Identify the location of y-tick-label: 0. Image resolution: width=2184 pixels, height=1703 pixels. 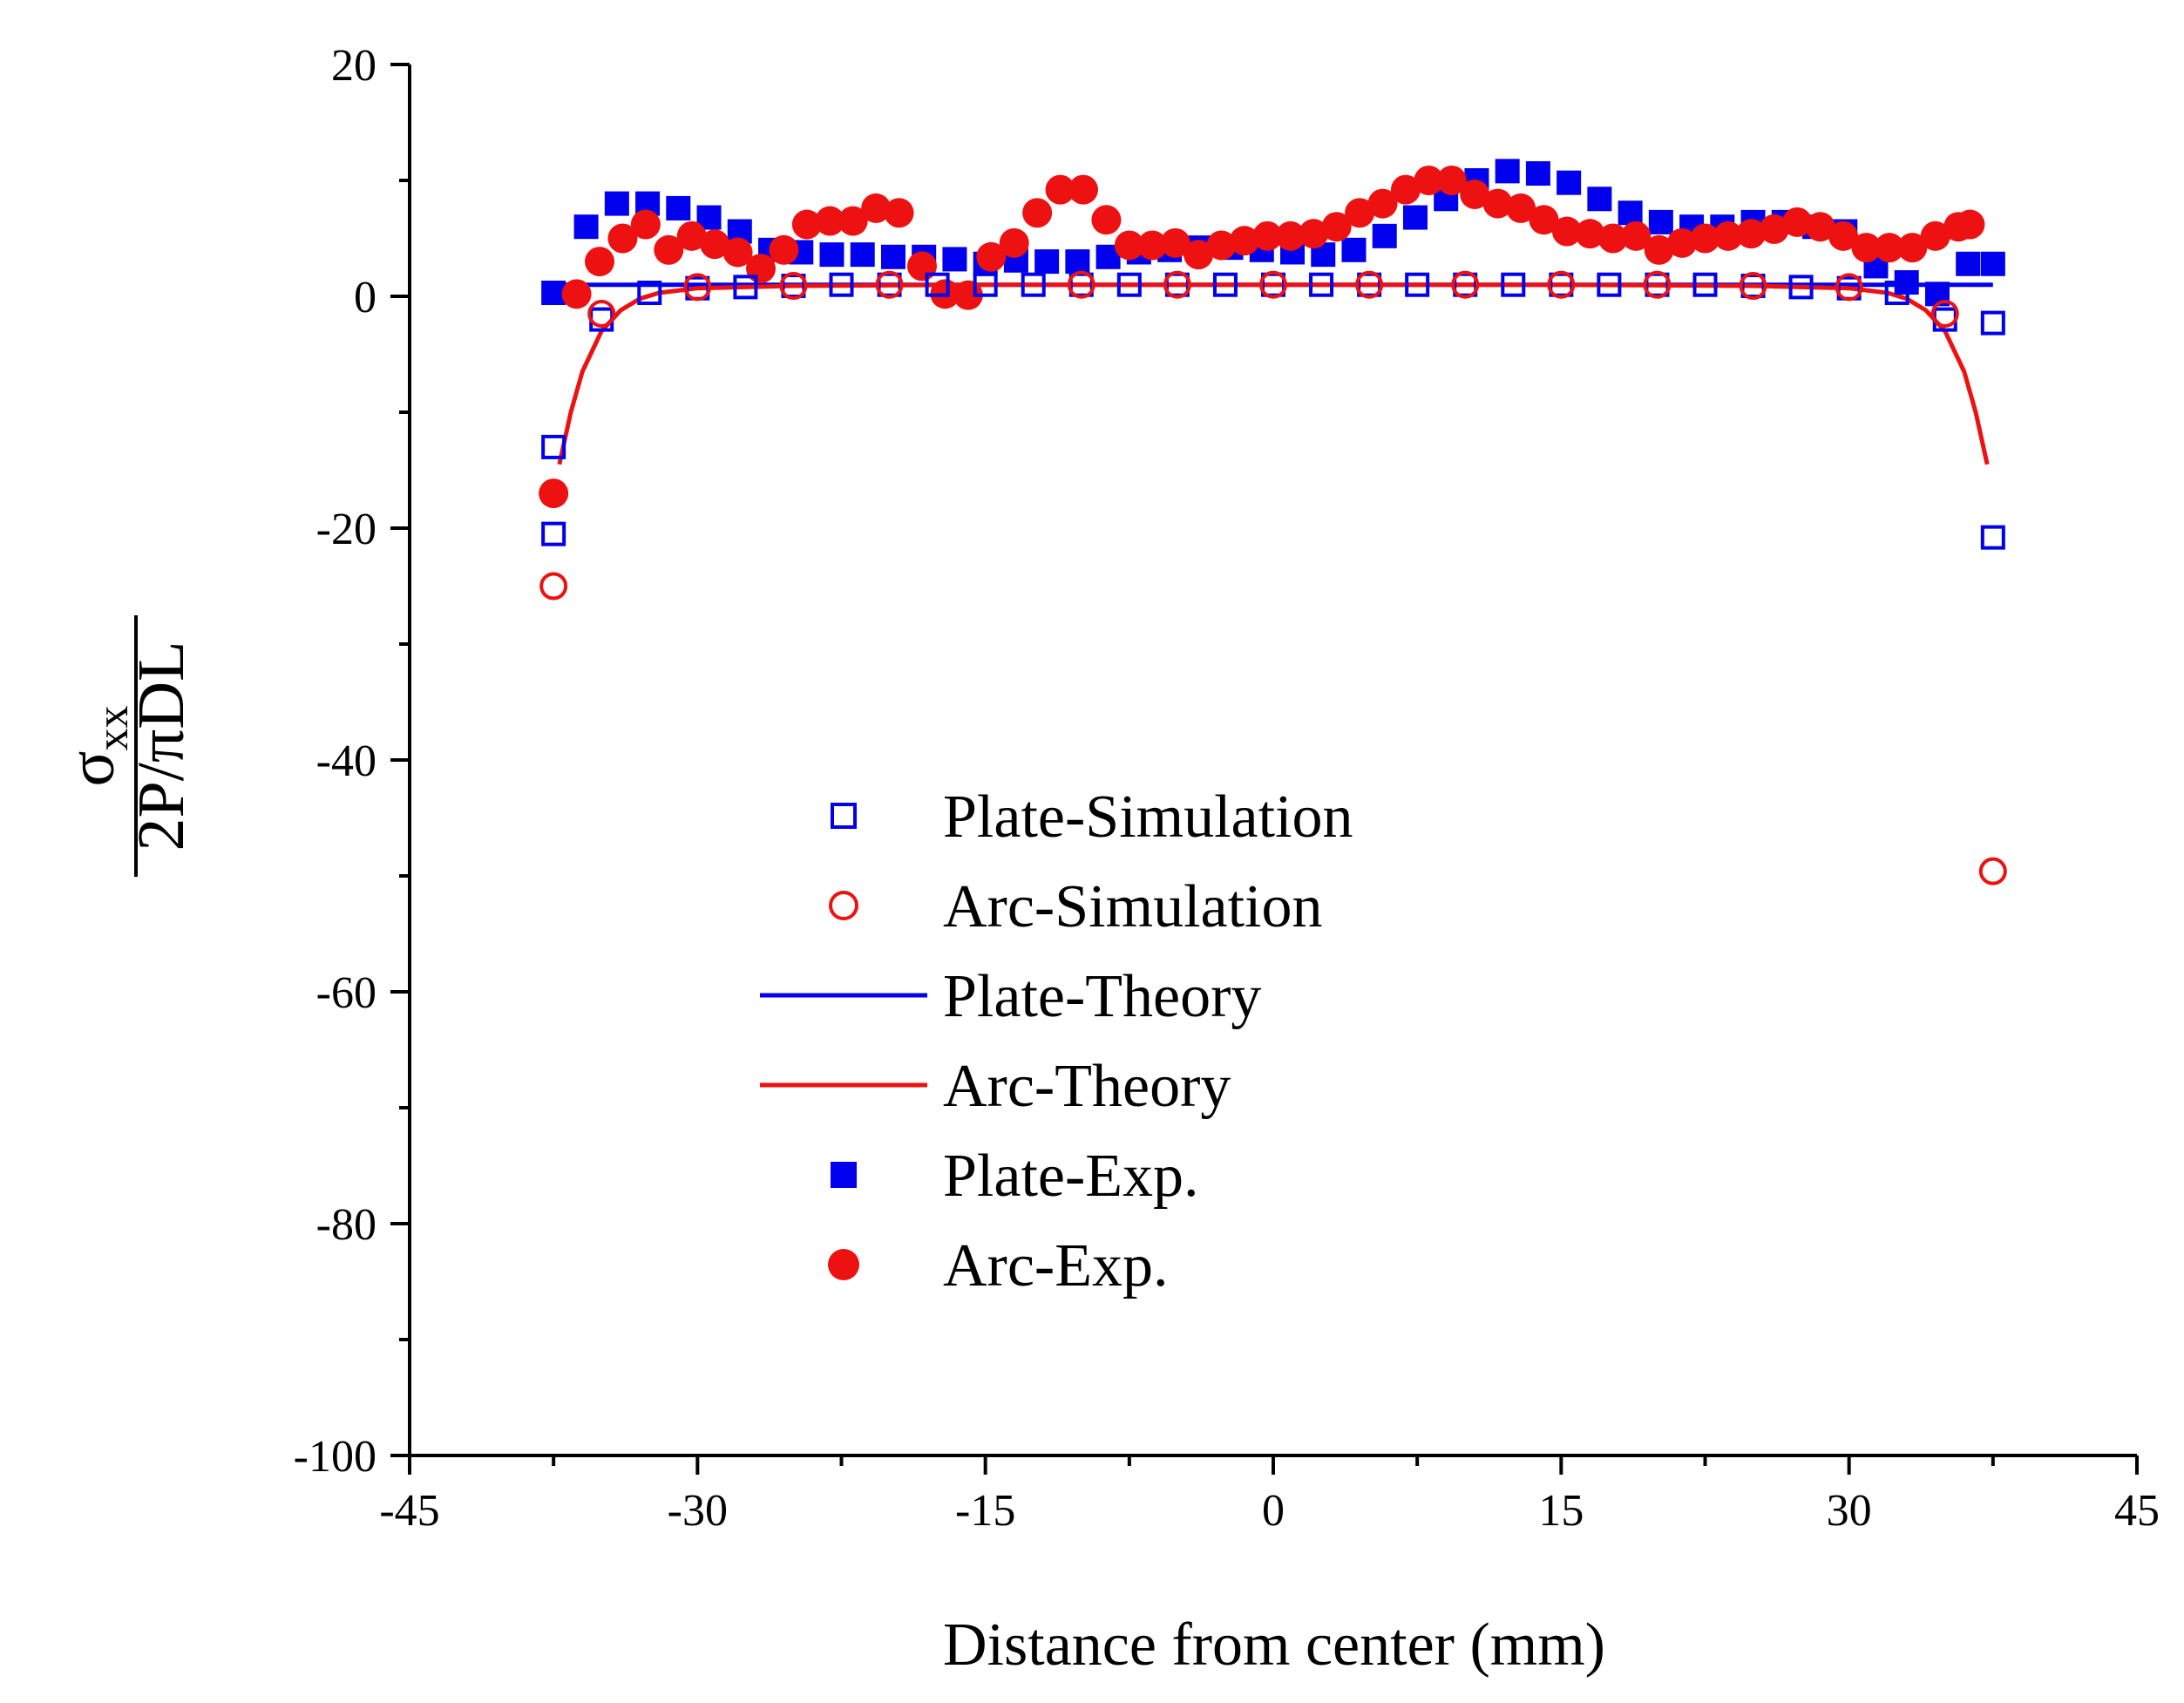
(365, 298).